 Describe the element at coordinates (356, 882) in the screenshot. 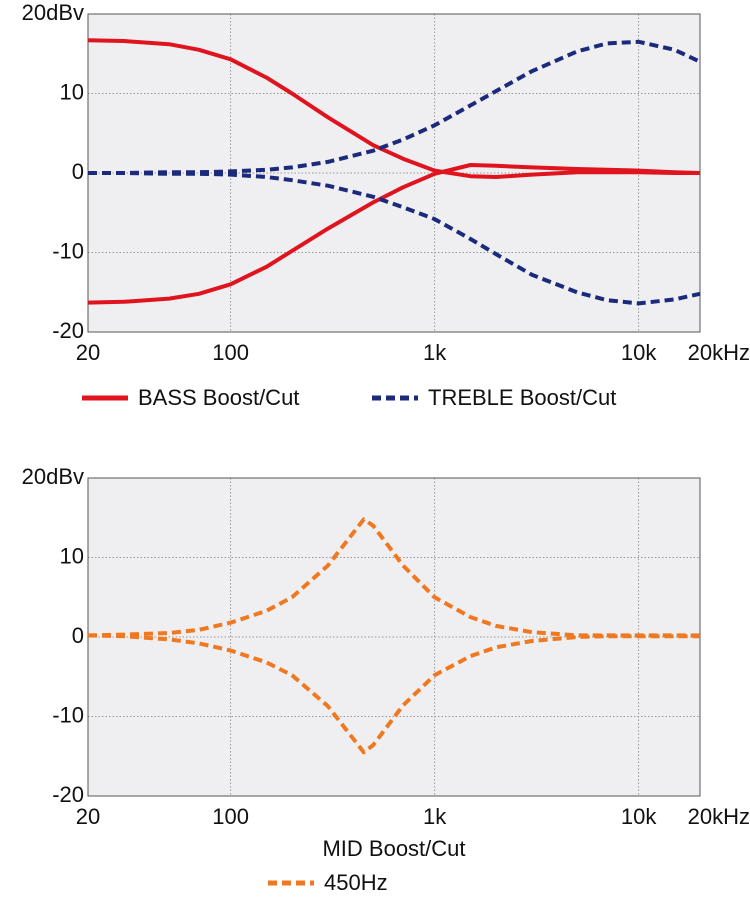

I see `legend-label: 450Hz` at that location.